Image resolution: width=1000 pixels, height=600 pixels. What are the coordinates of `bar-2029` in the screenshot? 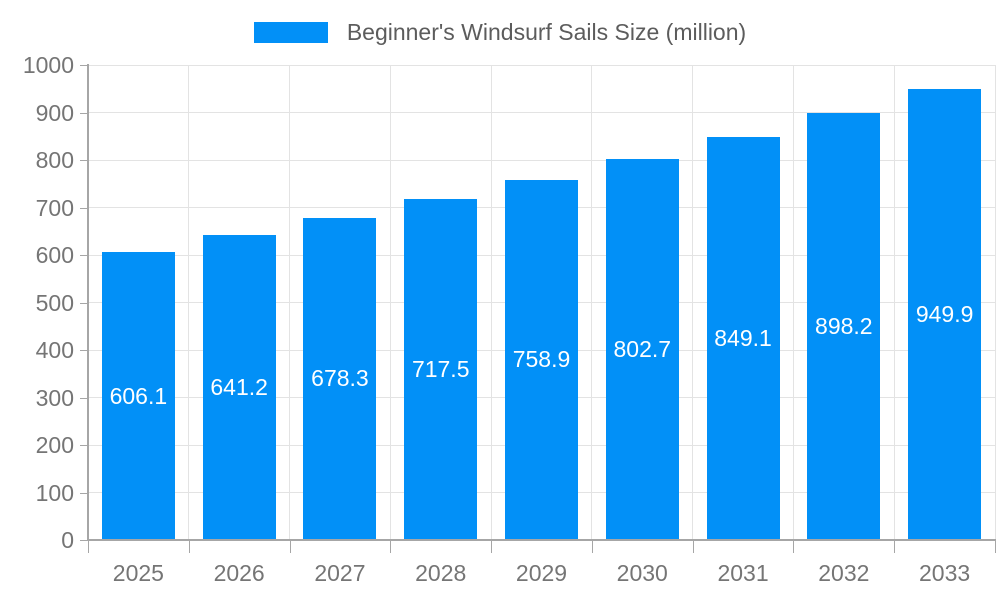 It's located at (541, 359).